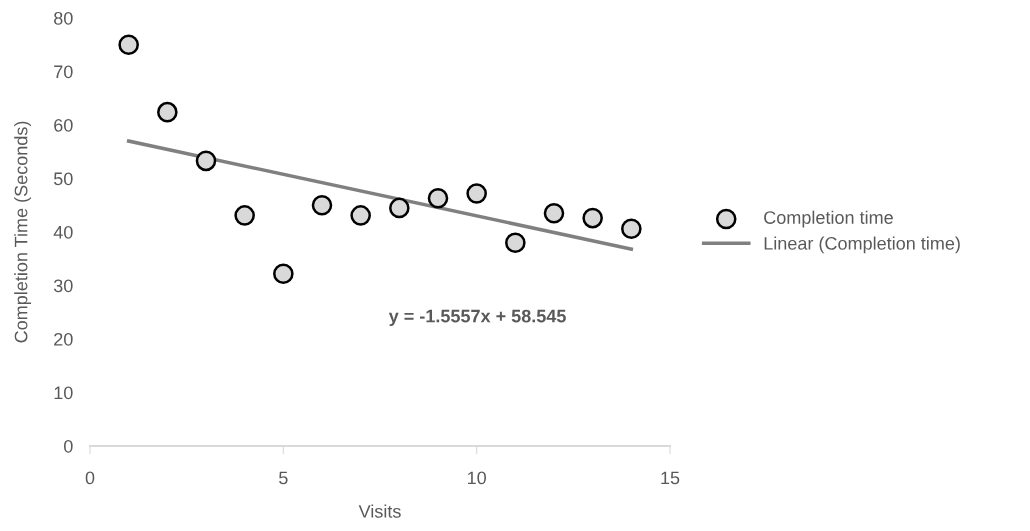  I want to click on y-tick-label: 20, so click(63, 339).